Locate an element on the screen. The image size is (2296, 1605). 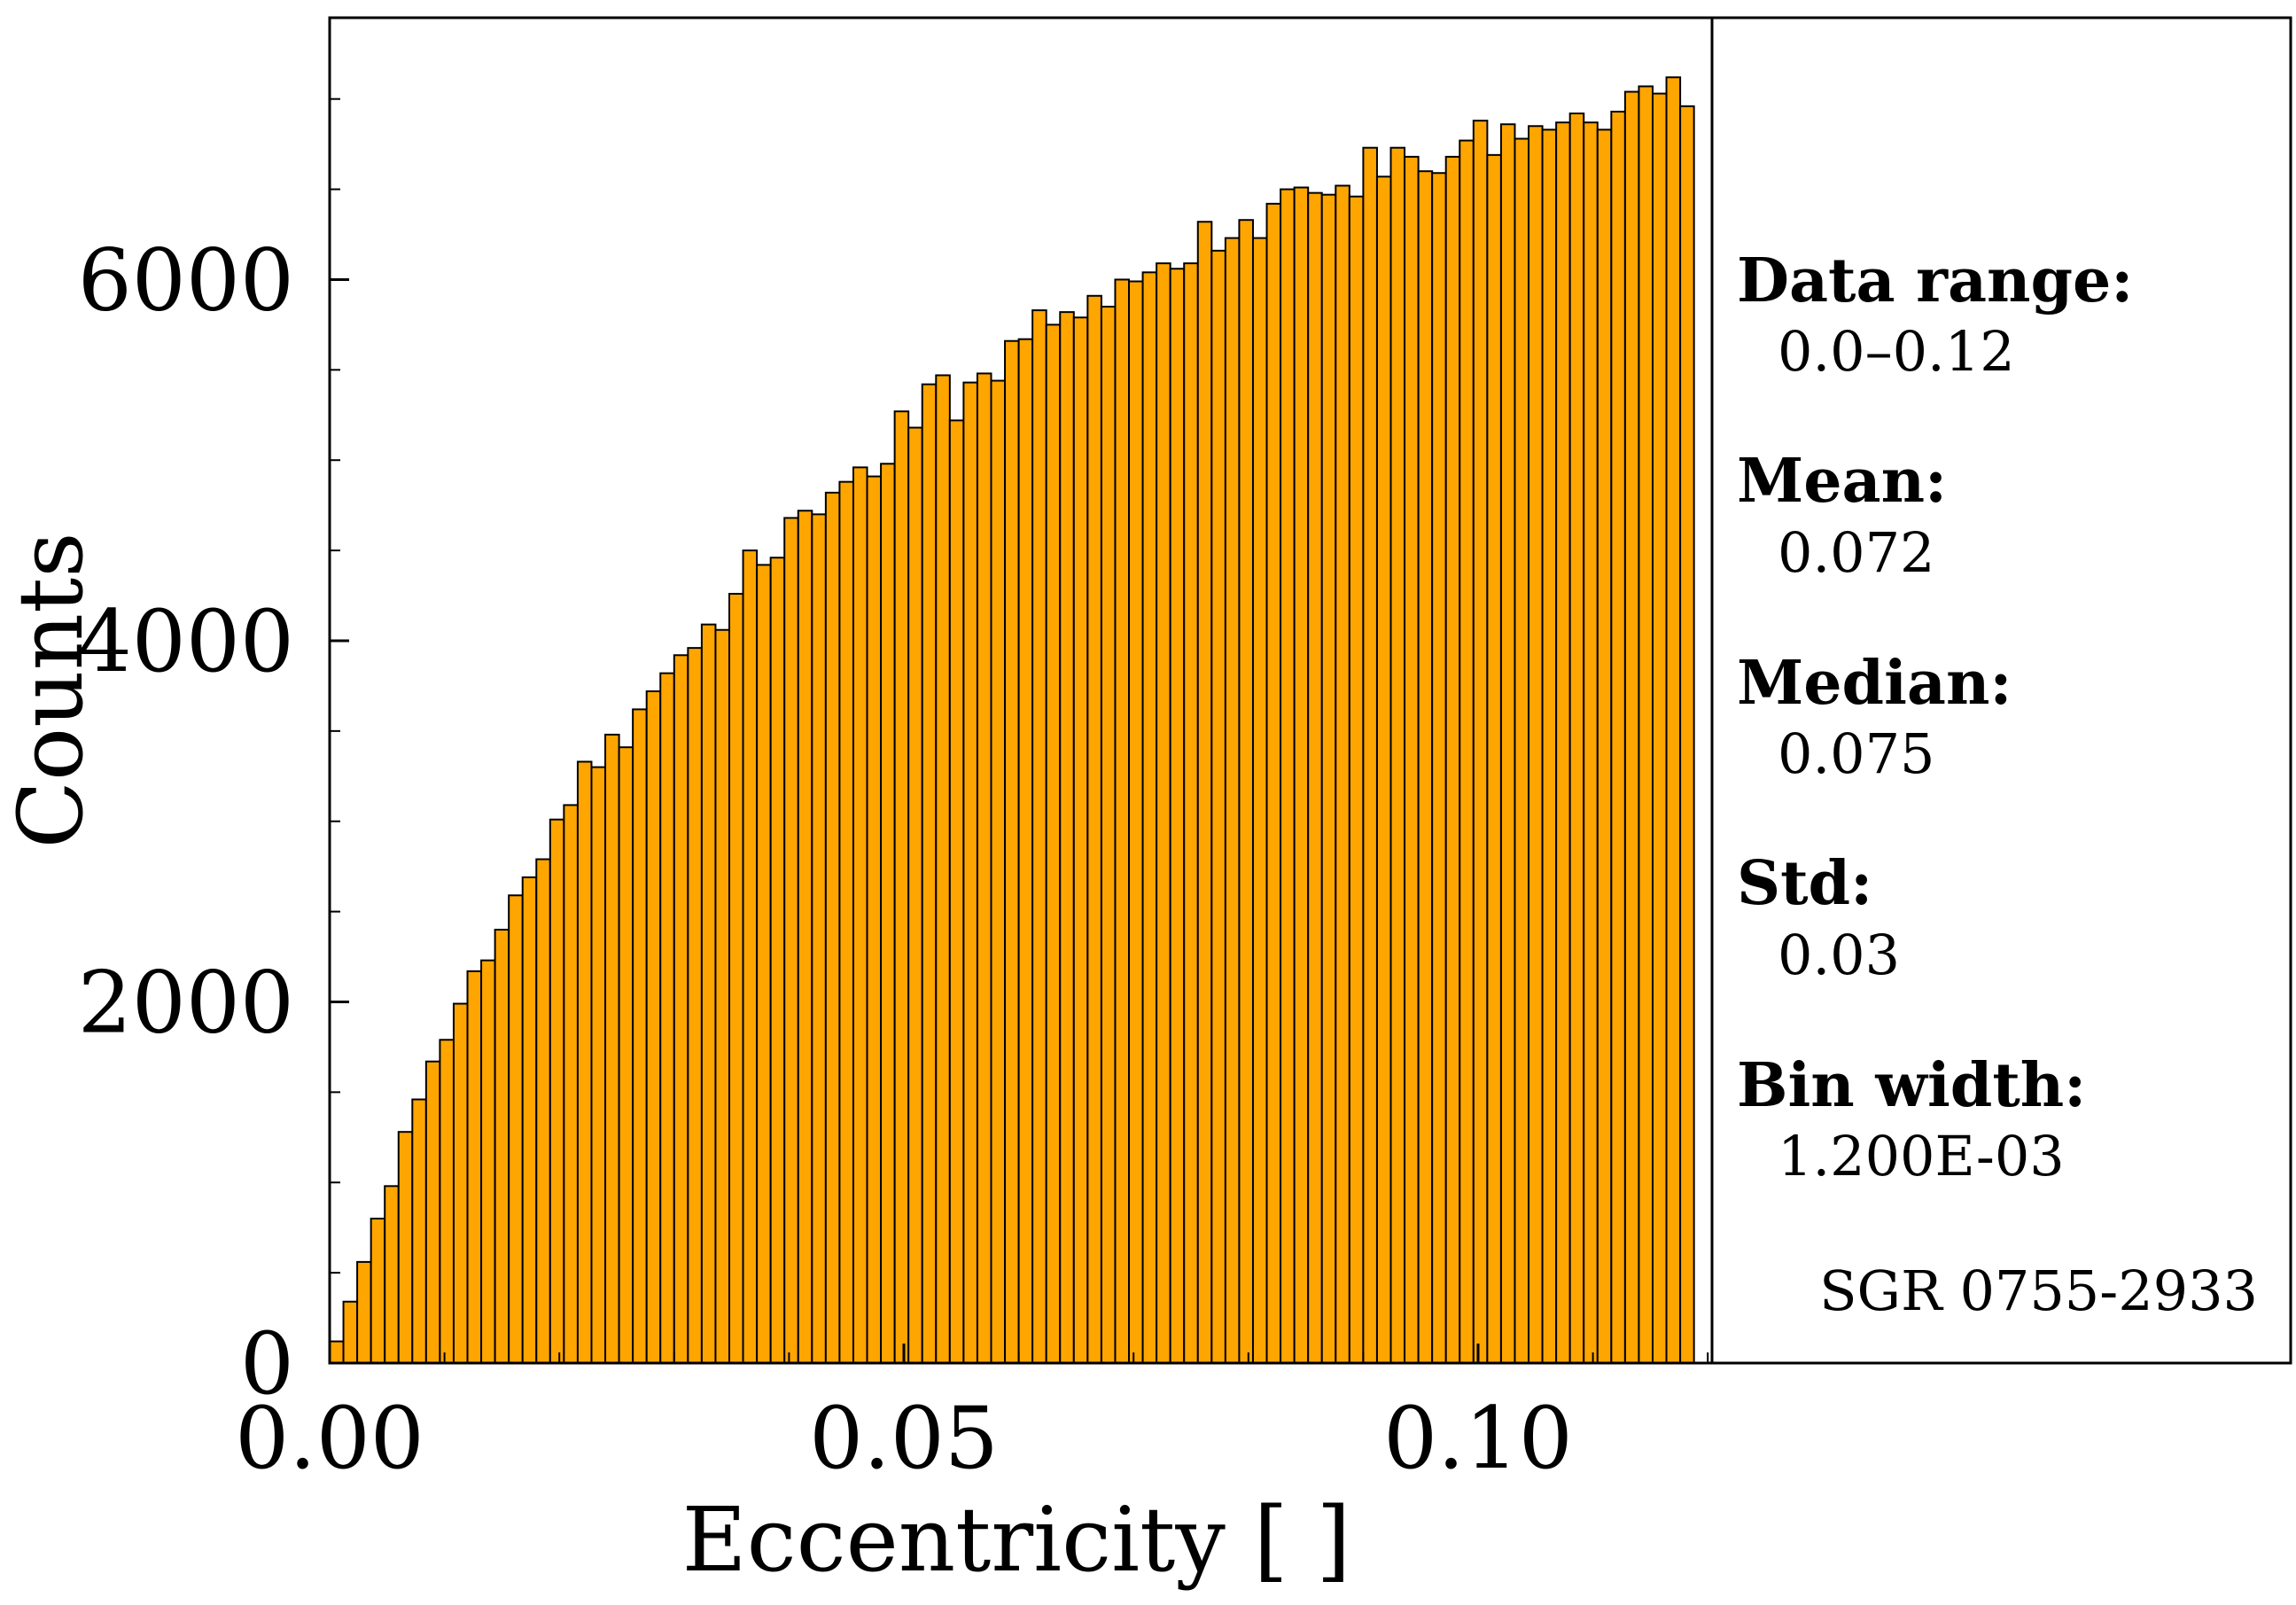
x-tick-label: 0.10 is located at coordinates (1478, 1439).